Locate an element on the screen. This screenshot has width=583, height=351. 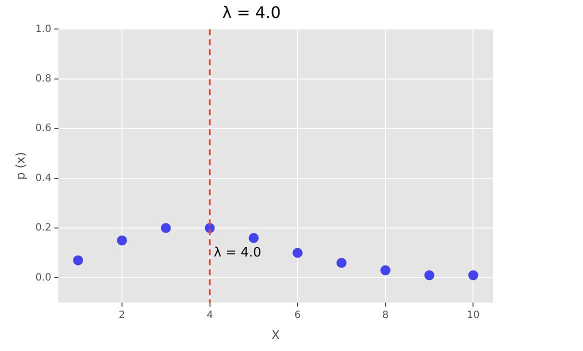
x-axis-title: X is located at coordinates (276, 335).